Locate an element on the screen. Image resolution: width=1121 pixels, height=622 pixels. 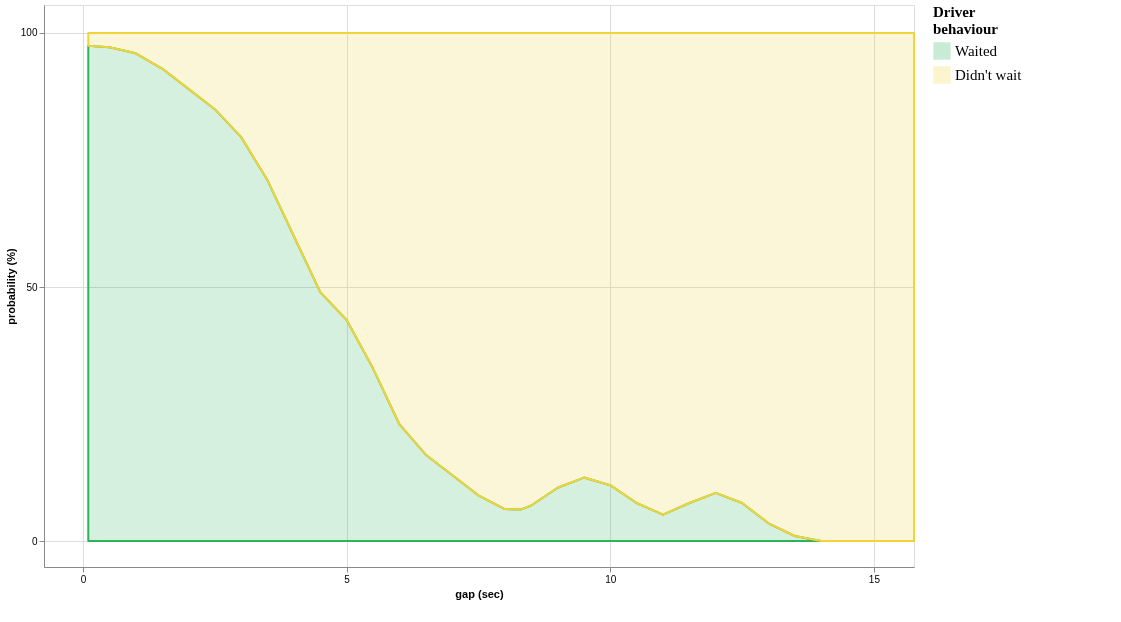
x-tick-label: 0 is located at coordinates (83, 579).